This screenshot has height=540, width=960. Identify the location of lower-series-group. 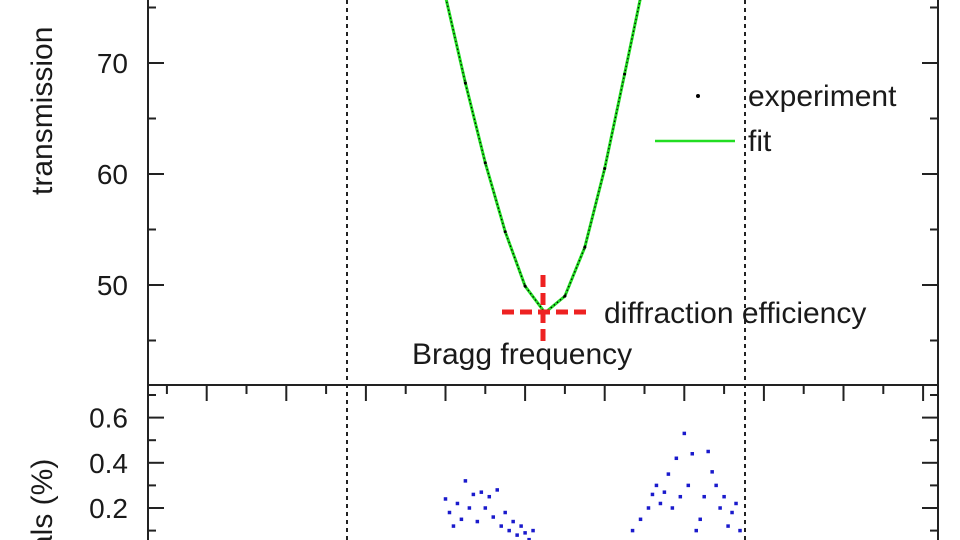
(592, 485).